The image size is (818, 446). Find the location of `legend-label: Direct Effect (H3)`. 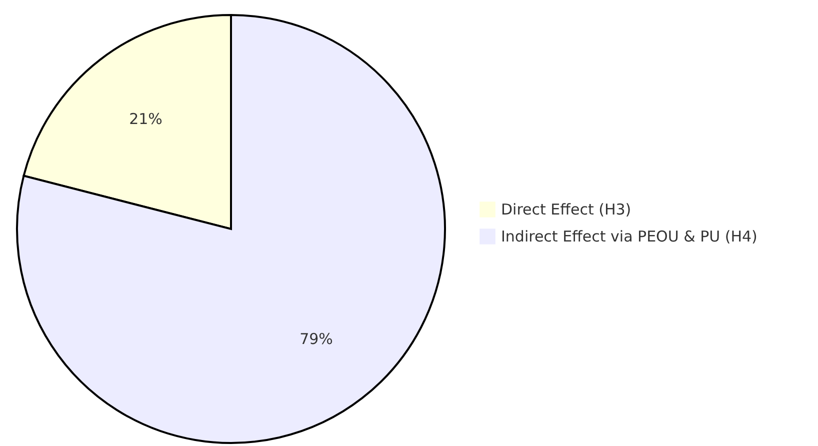

legend-label: Direct Effect (H3) is located at coordinates (566, 209).